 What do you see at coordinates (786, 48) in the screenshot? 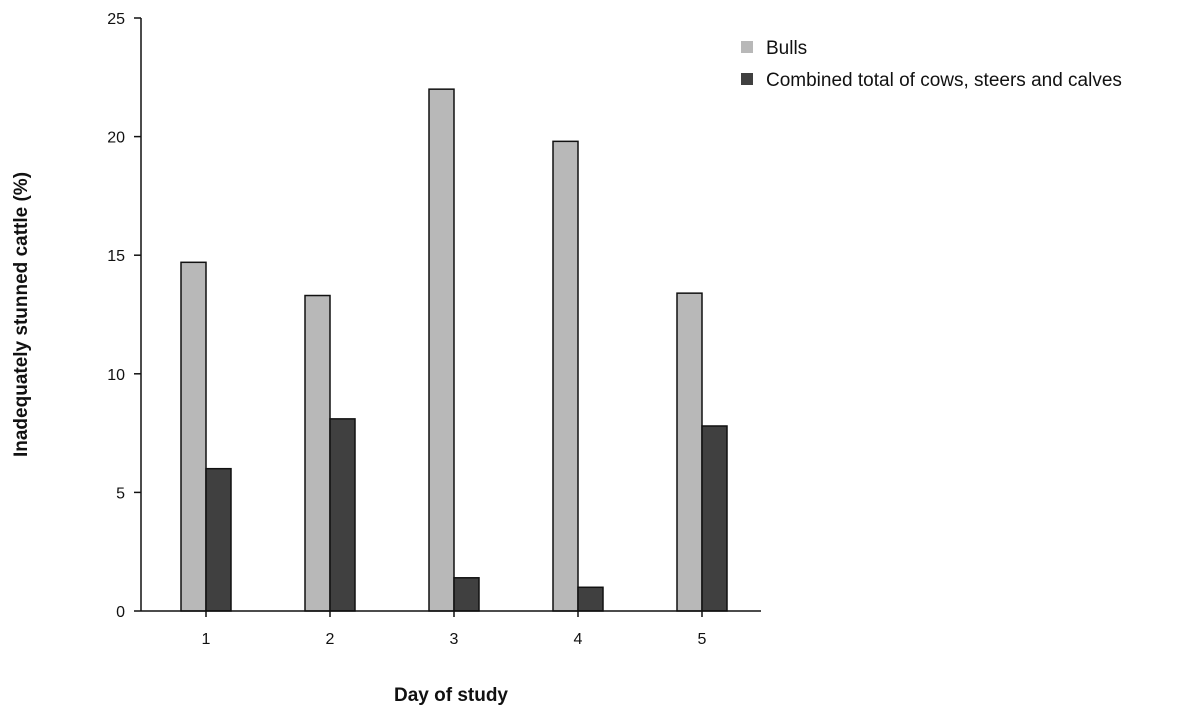
I see `legend-label-bulls: Bulls` at bounding box center [786, 48].